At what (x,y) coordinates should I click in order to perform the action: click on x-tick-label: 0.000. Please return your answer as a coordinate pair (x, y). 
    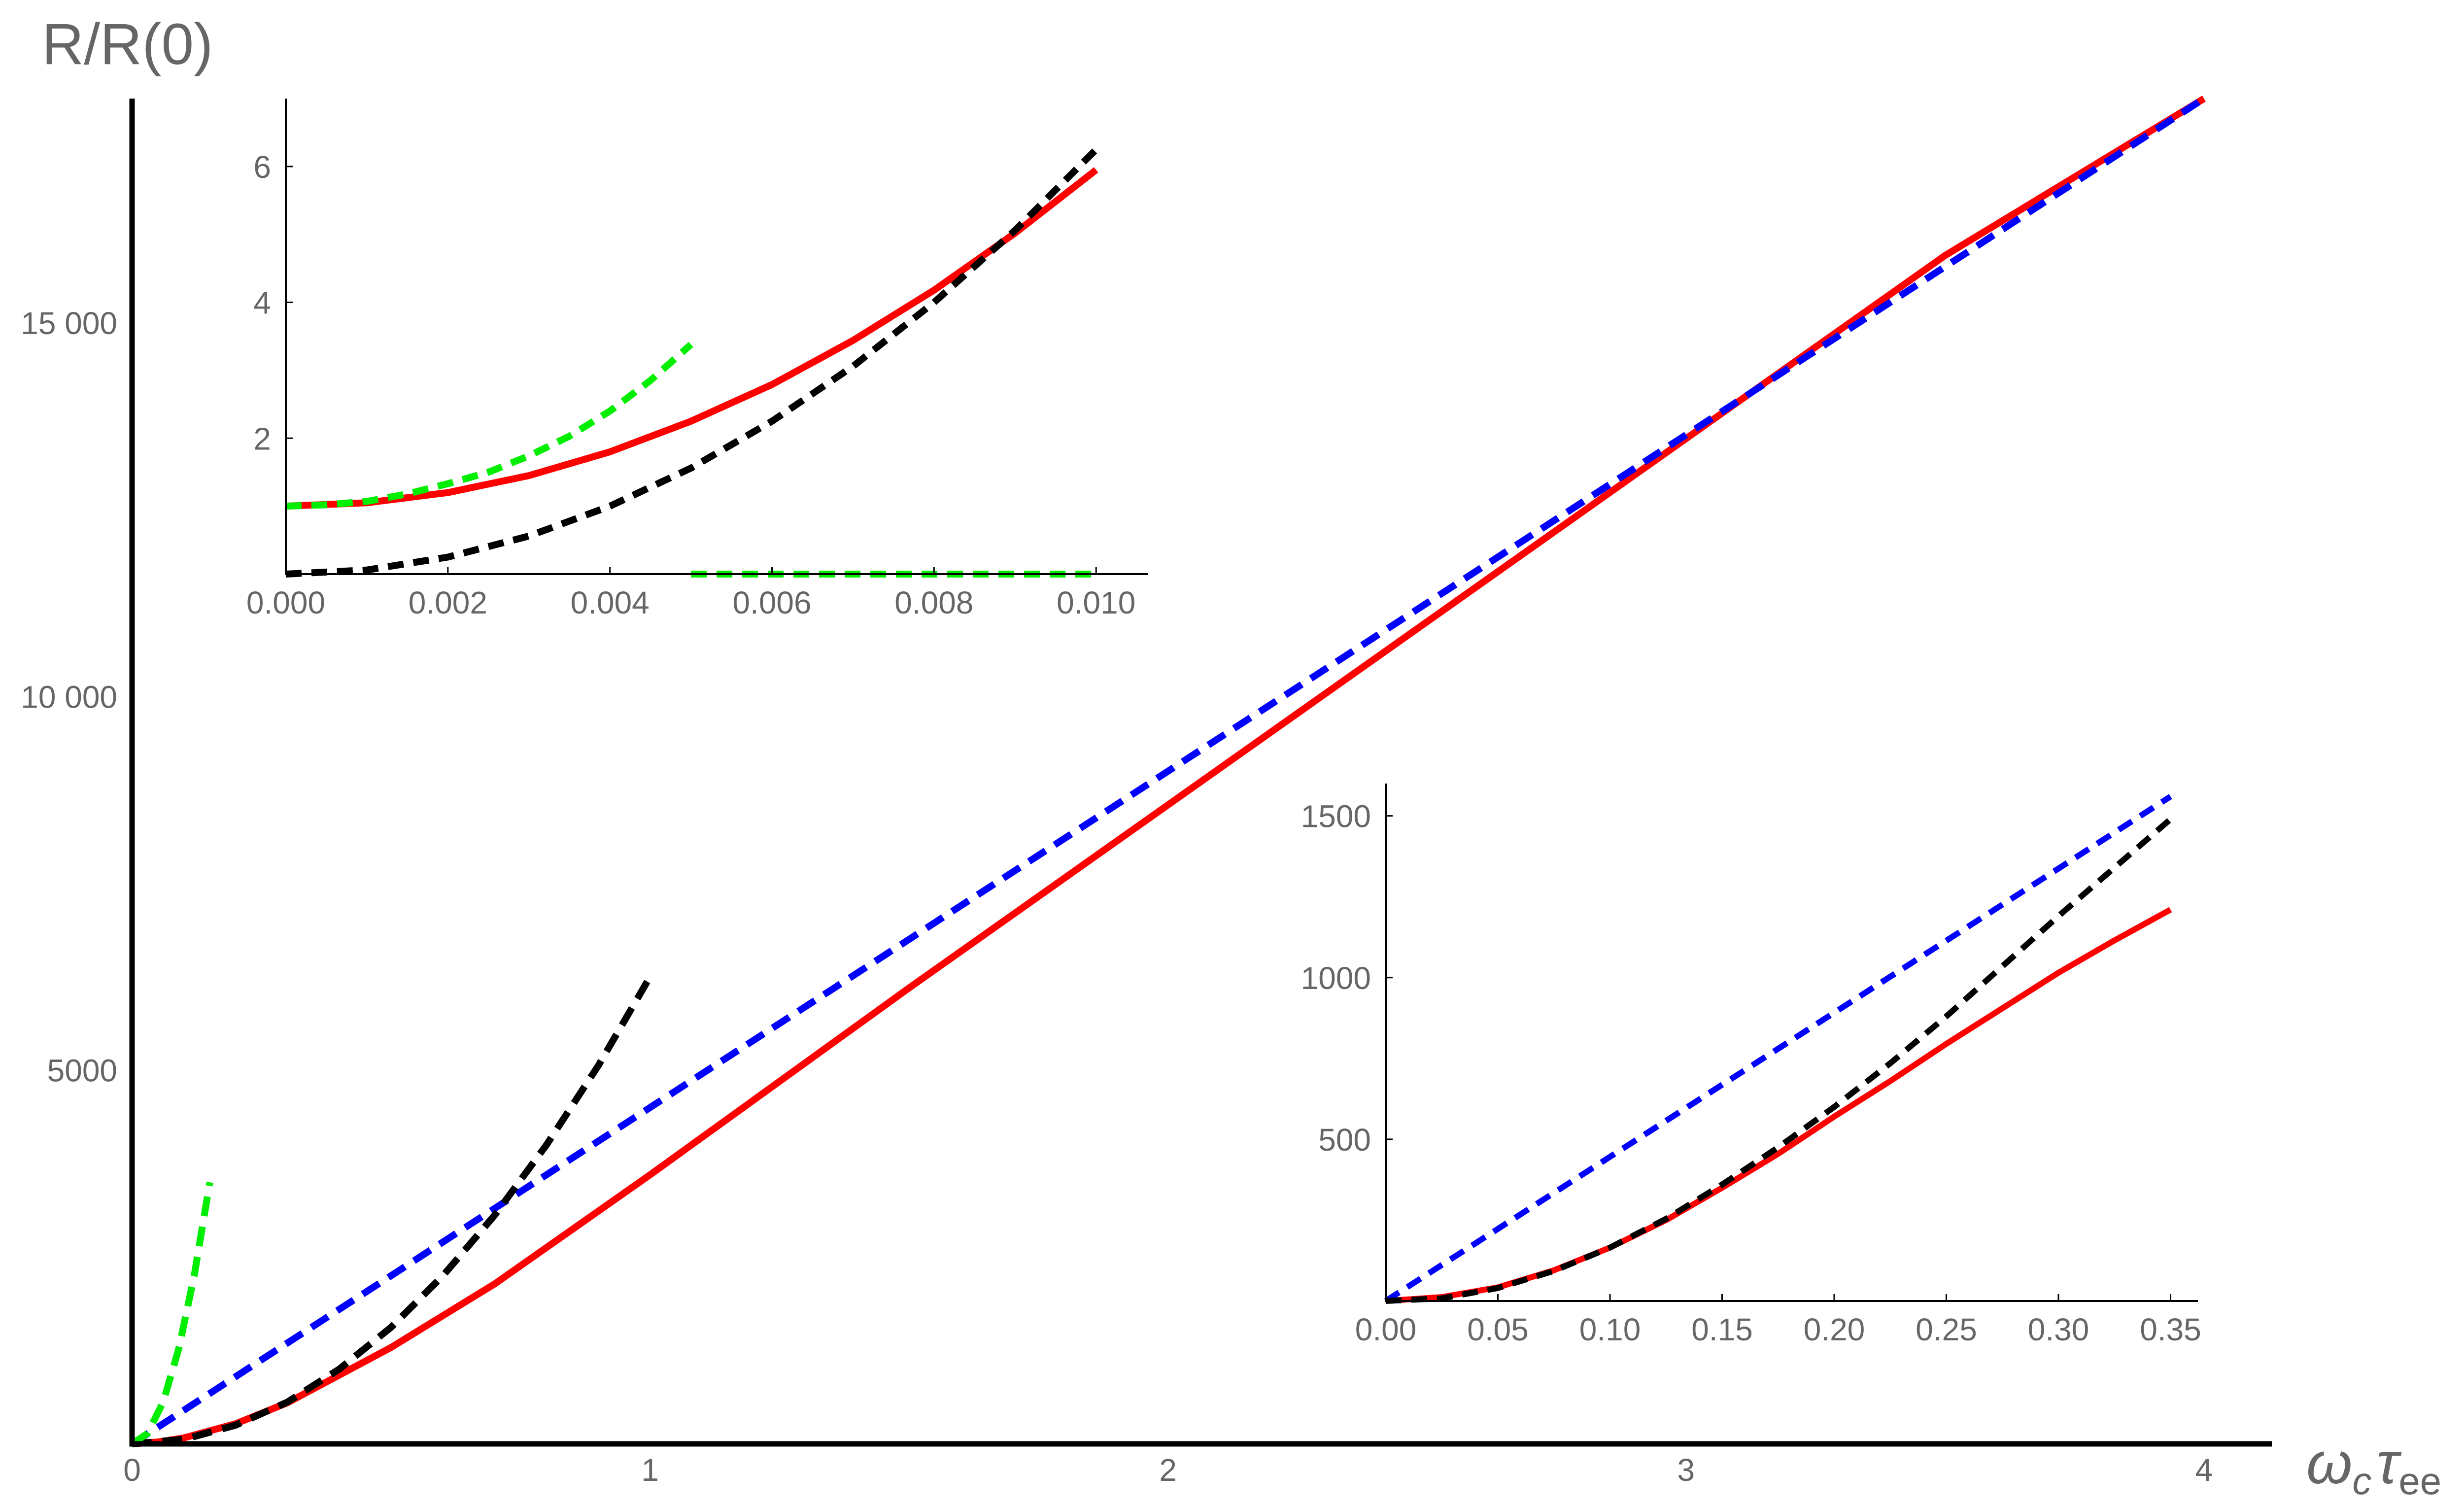
    Looking at the image, I should click on (285, 602).